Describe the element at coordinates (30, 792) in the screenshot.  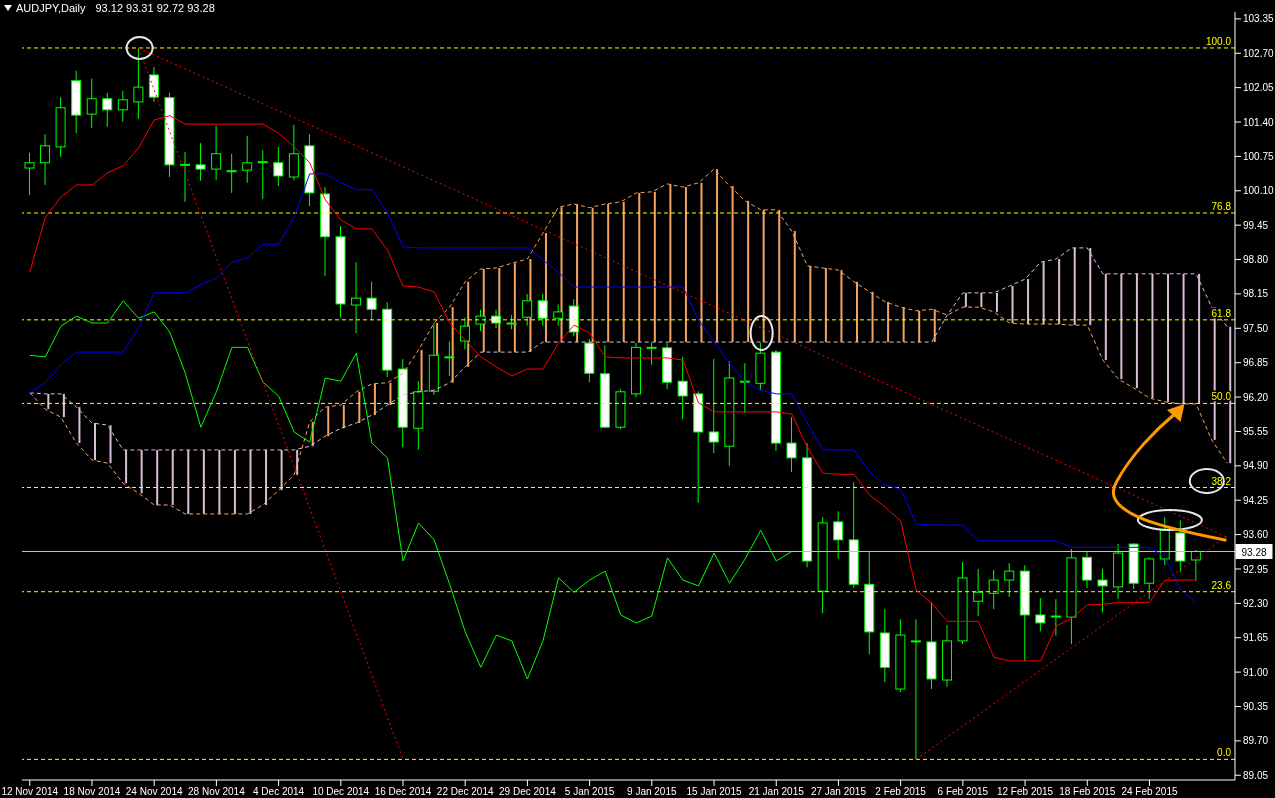
I see `x-tick-label: 12 Nov 2014` at that location.